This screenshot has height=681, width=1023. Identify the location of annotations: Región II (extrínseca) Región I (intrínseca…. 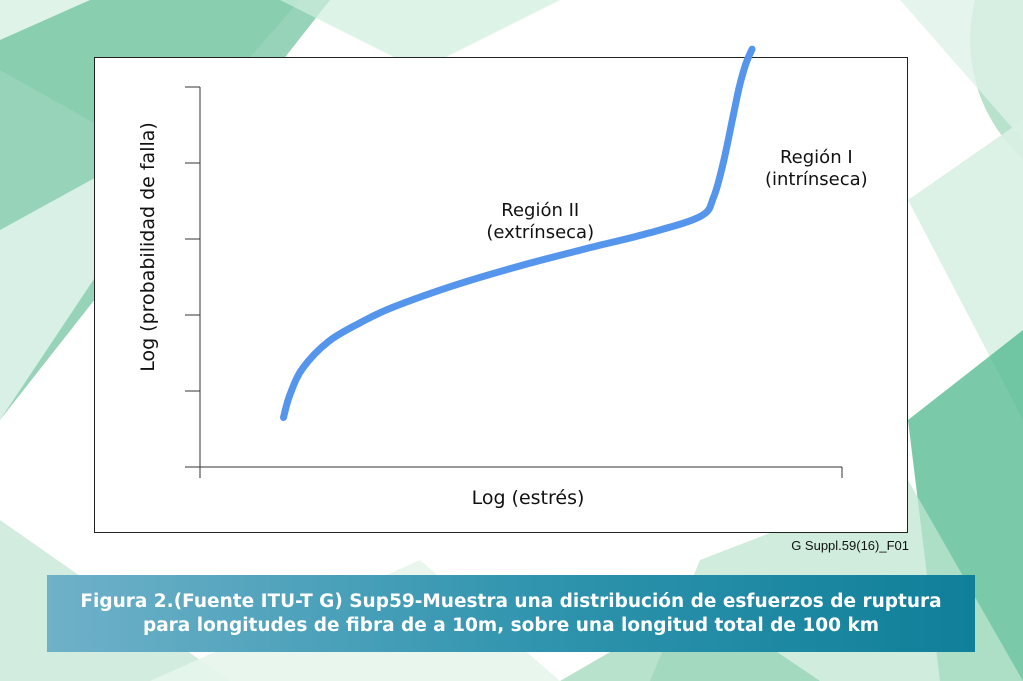
(676, 195).